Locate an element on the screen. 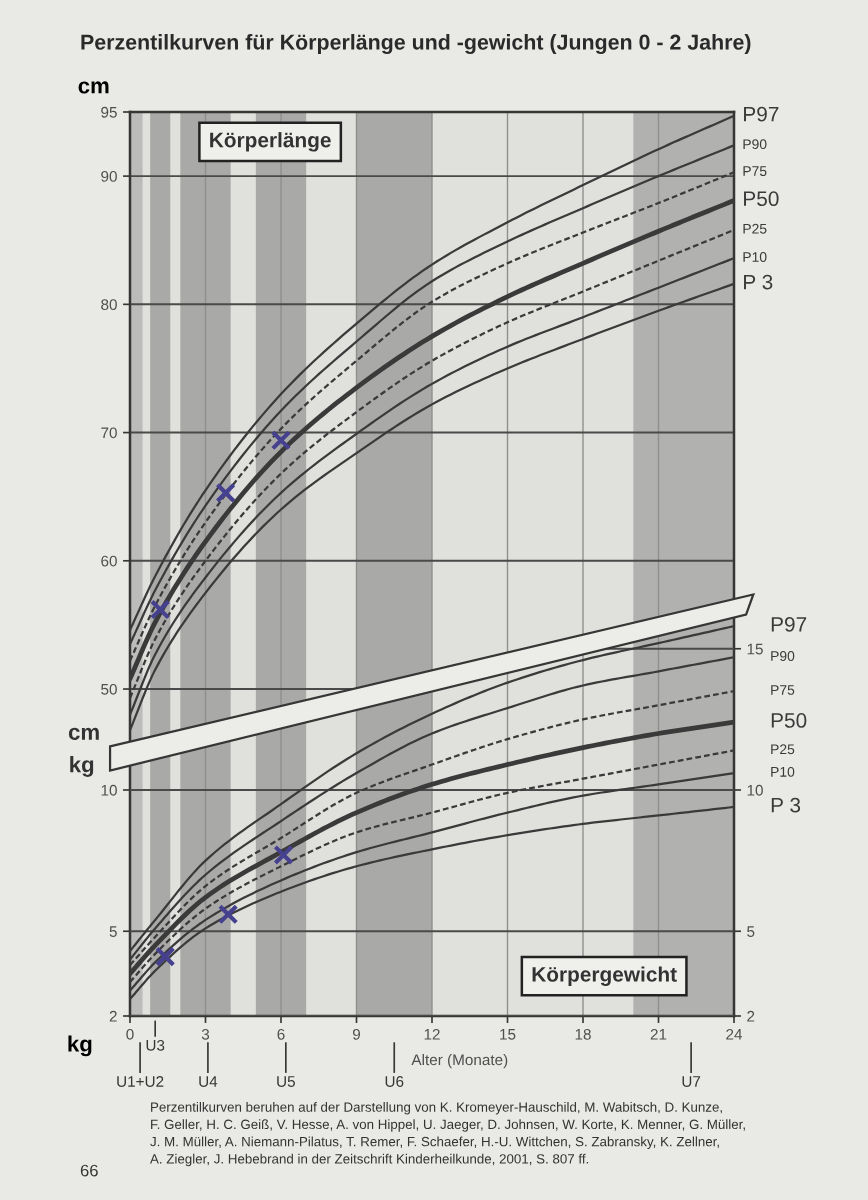 Image resolution: width=868 pixels, height=1200 pixels. chart-title: Perzentilkurven für Körperlänge und -gewicht (Jungen 0 - 2 Jahre) is located at coordinates (416, 44).